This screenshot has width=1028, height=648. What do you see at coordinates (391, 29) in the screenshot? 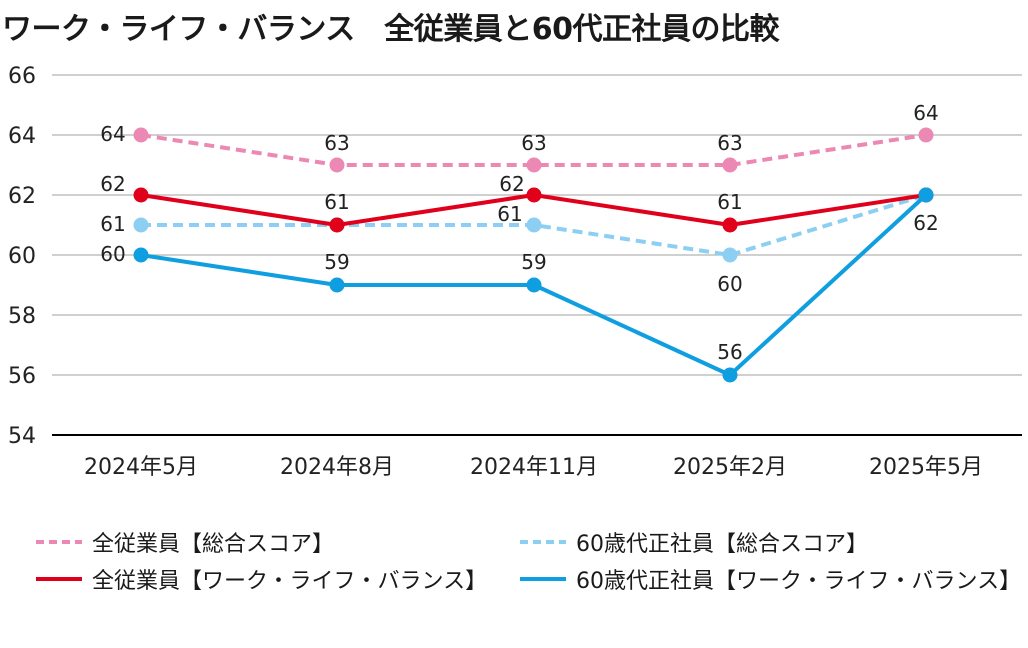
I see `chart-title: ワーク・ライフ・バランス 全従業員と60代正社員の比較` at bounding box center [391, 29].